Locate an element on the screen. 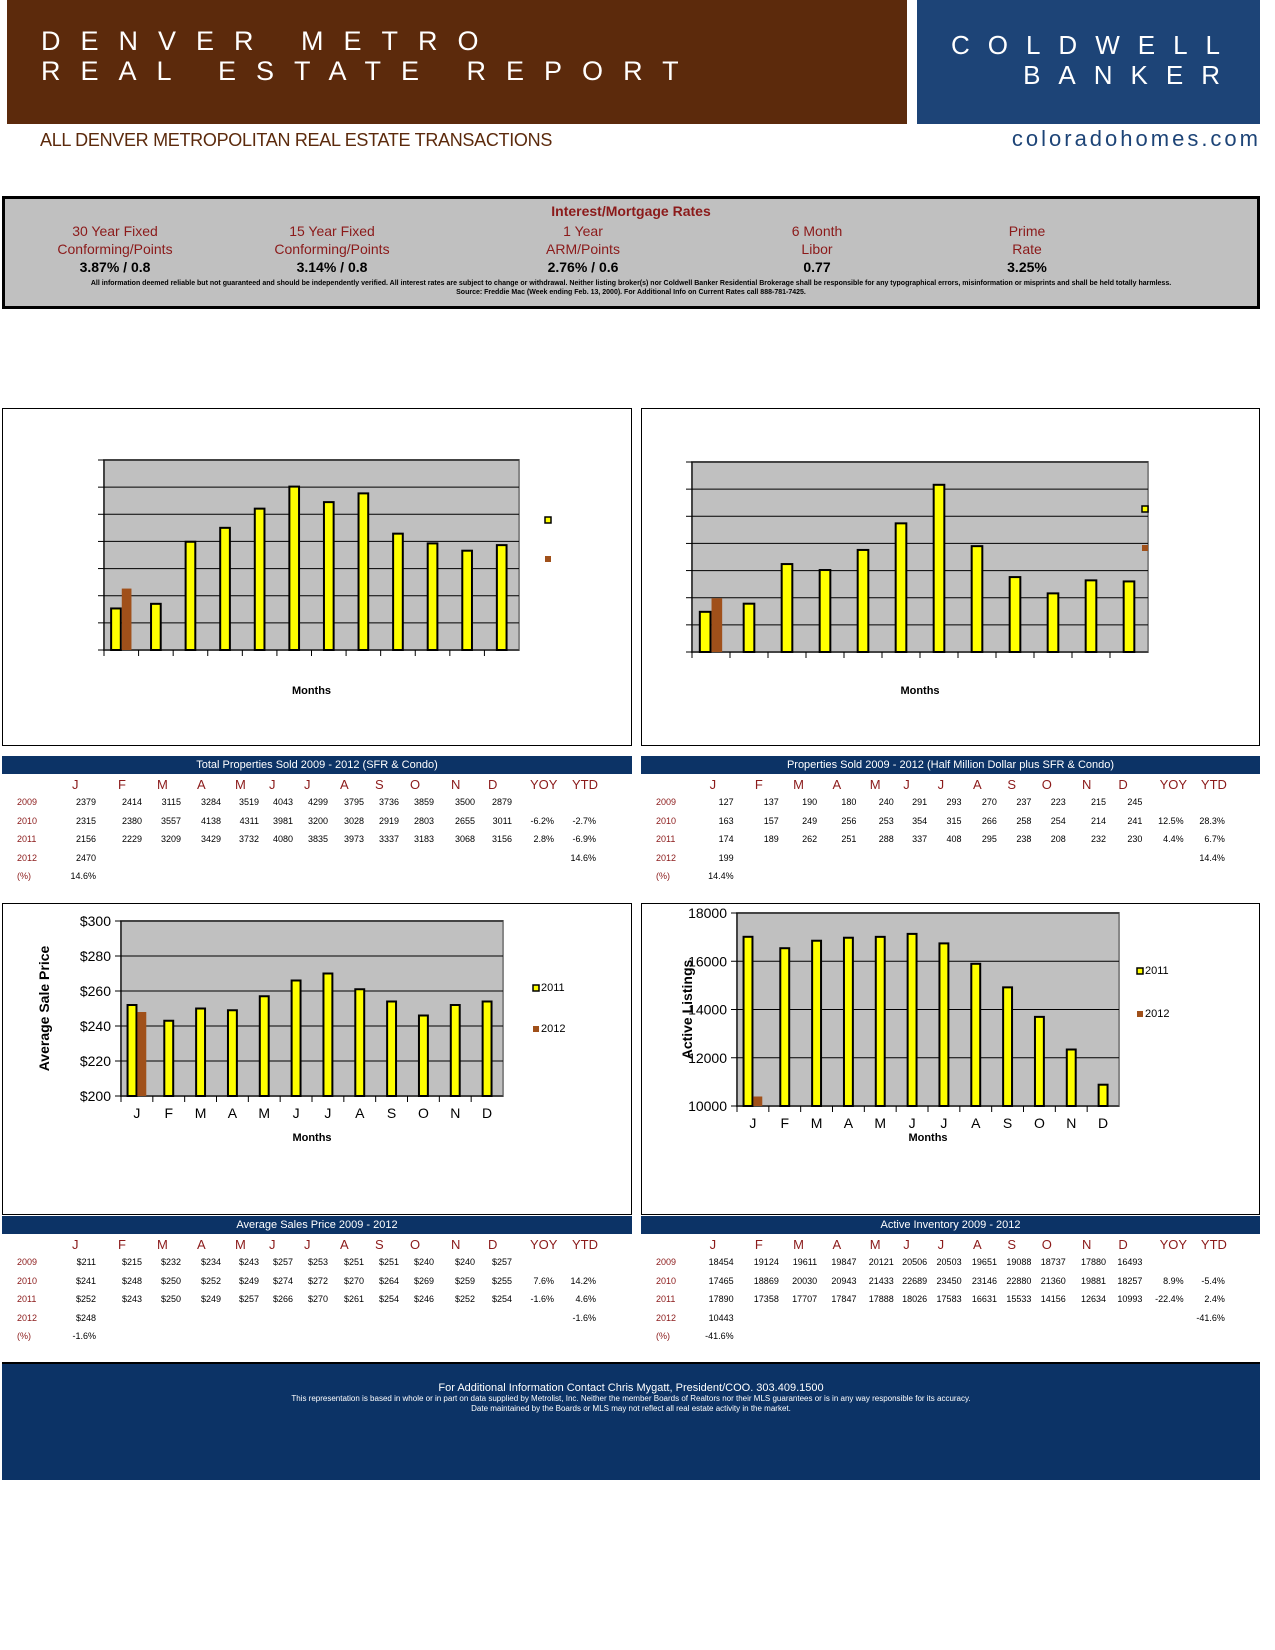  table-col-head: D is located at coordinates (493, 1244).